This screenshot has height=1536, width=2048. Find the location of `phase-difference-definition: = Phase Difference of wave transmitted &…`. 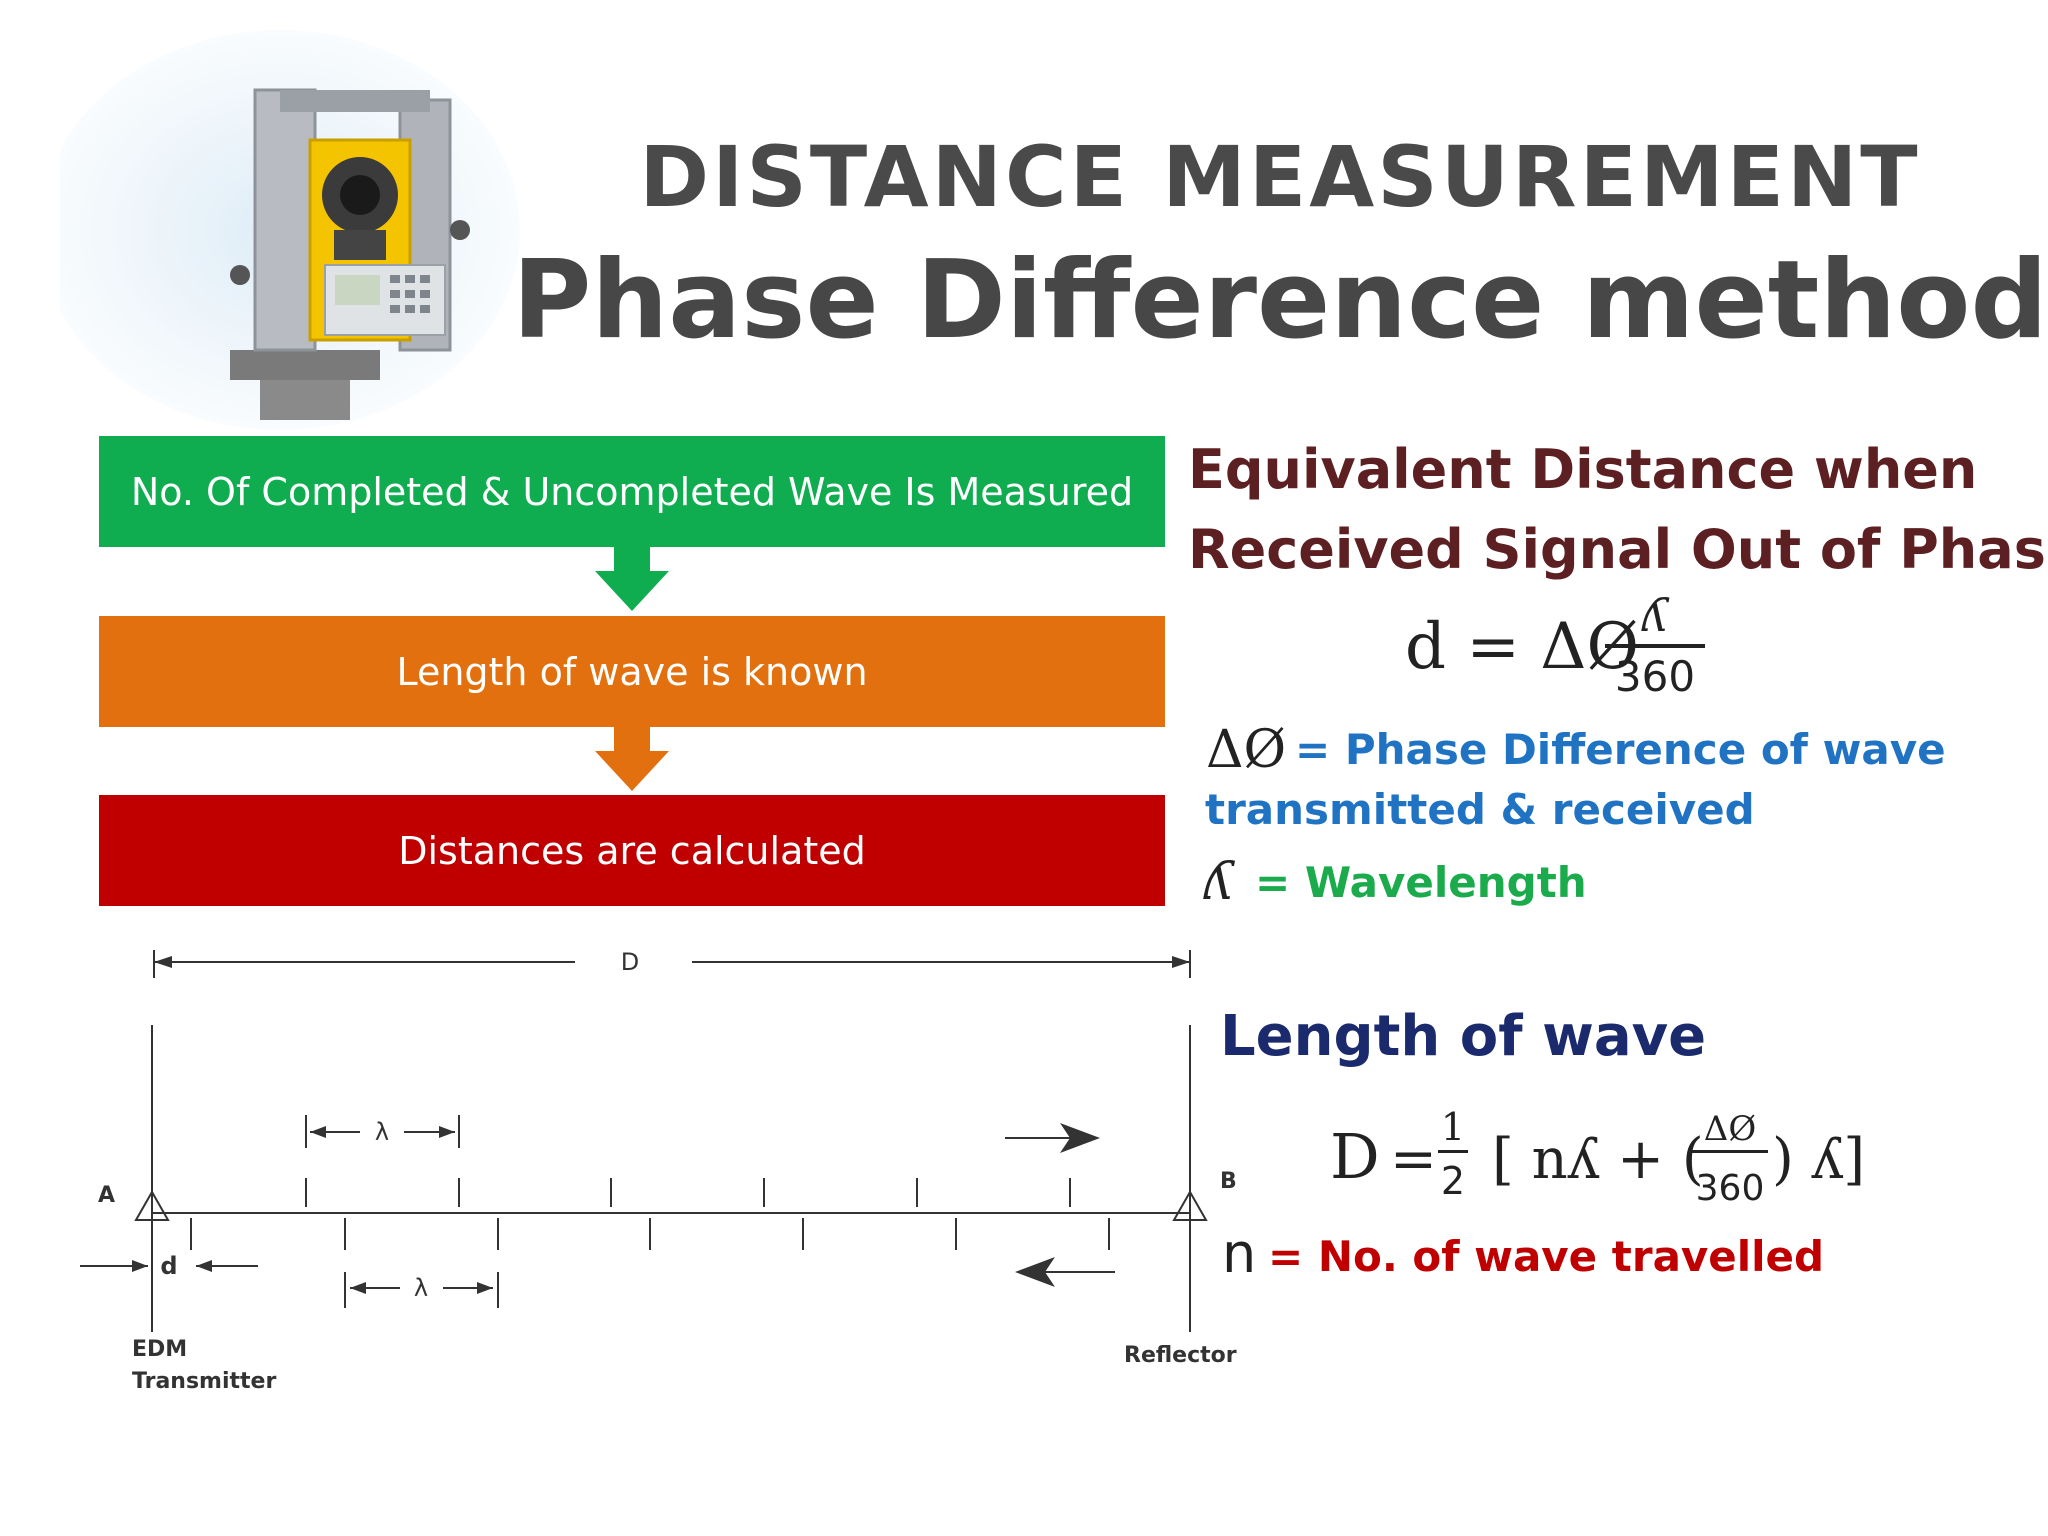

phase-difference-definition: = Phase Difference of wave transmitted &… is located at coordinates (1575, 779).